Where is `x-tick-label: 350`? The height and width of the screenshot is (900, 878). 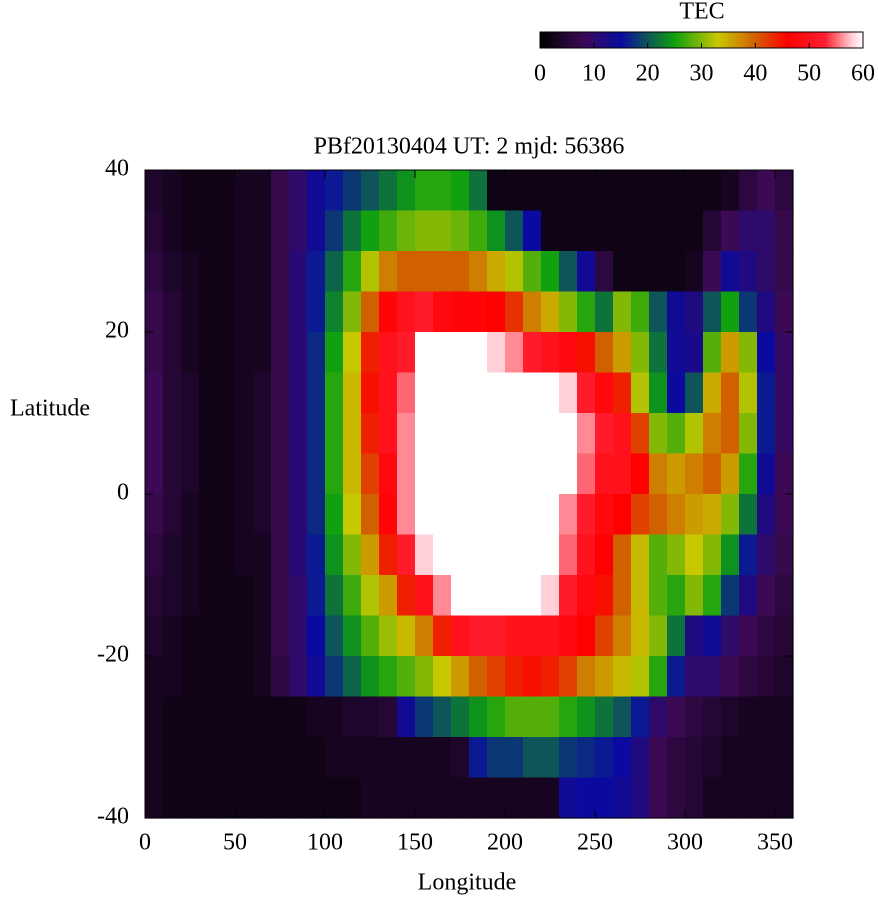
x-tick-label: 350 is located at coordinates (775, 843).